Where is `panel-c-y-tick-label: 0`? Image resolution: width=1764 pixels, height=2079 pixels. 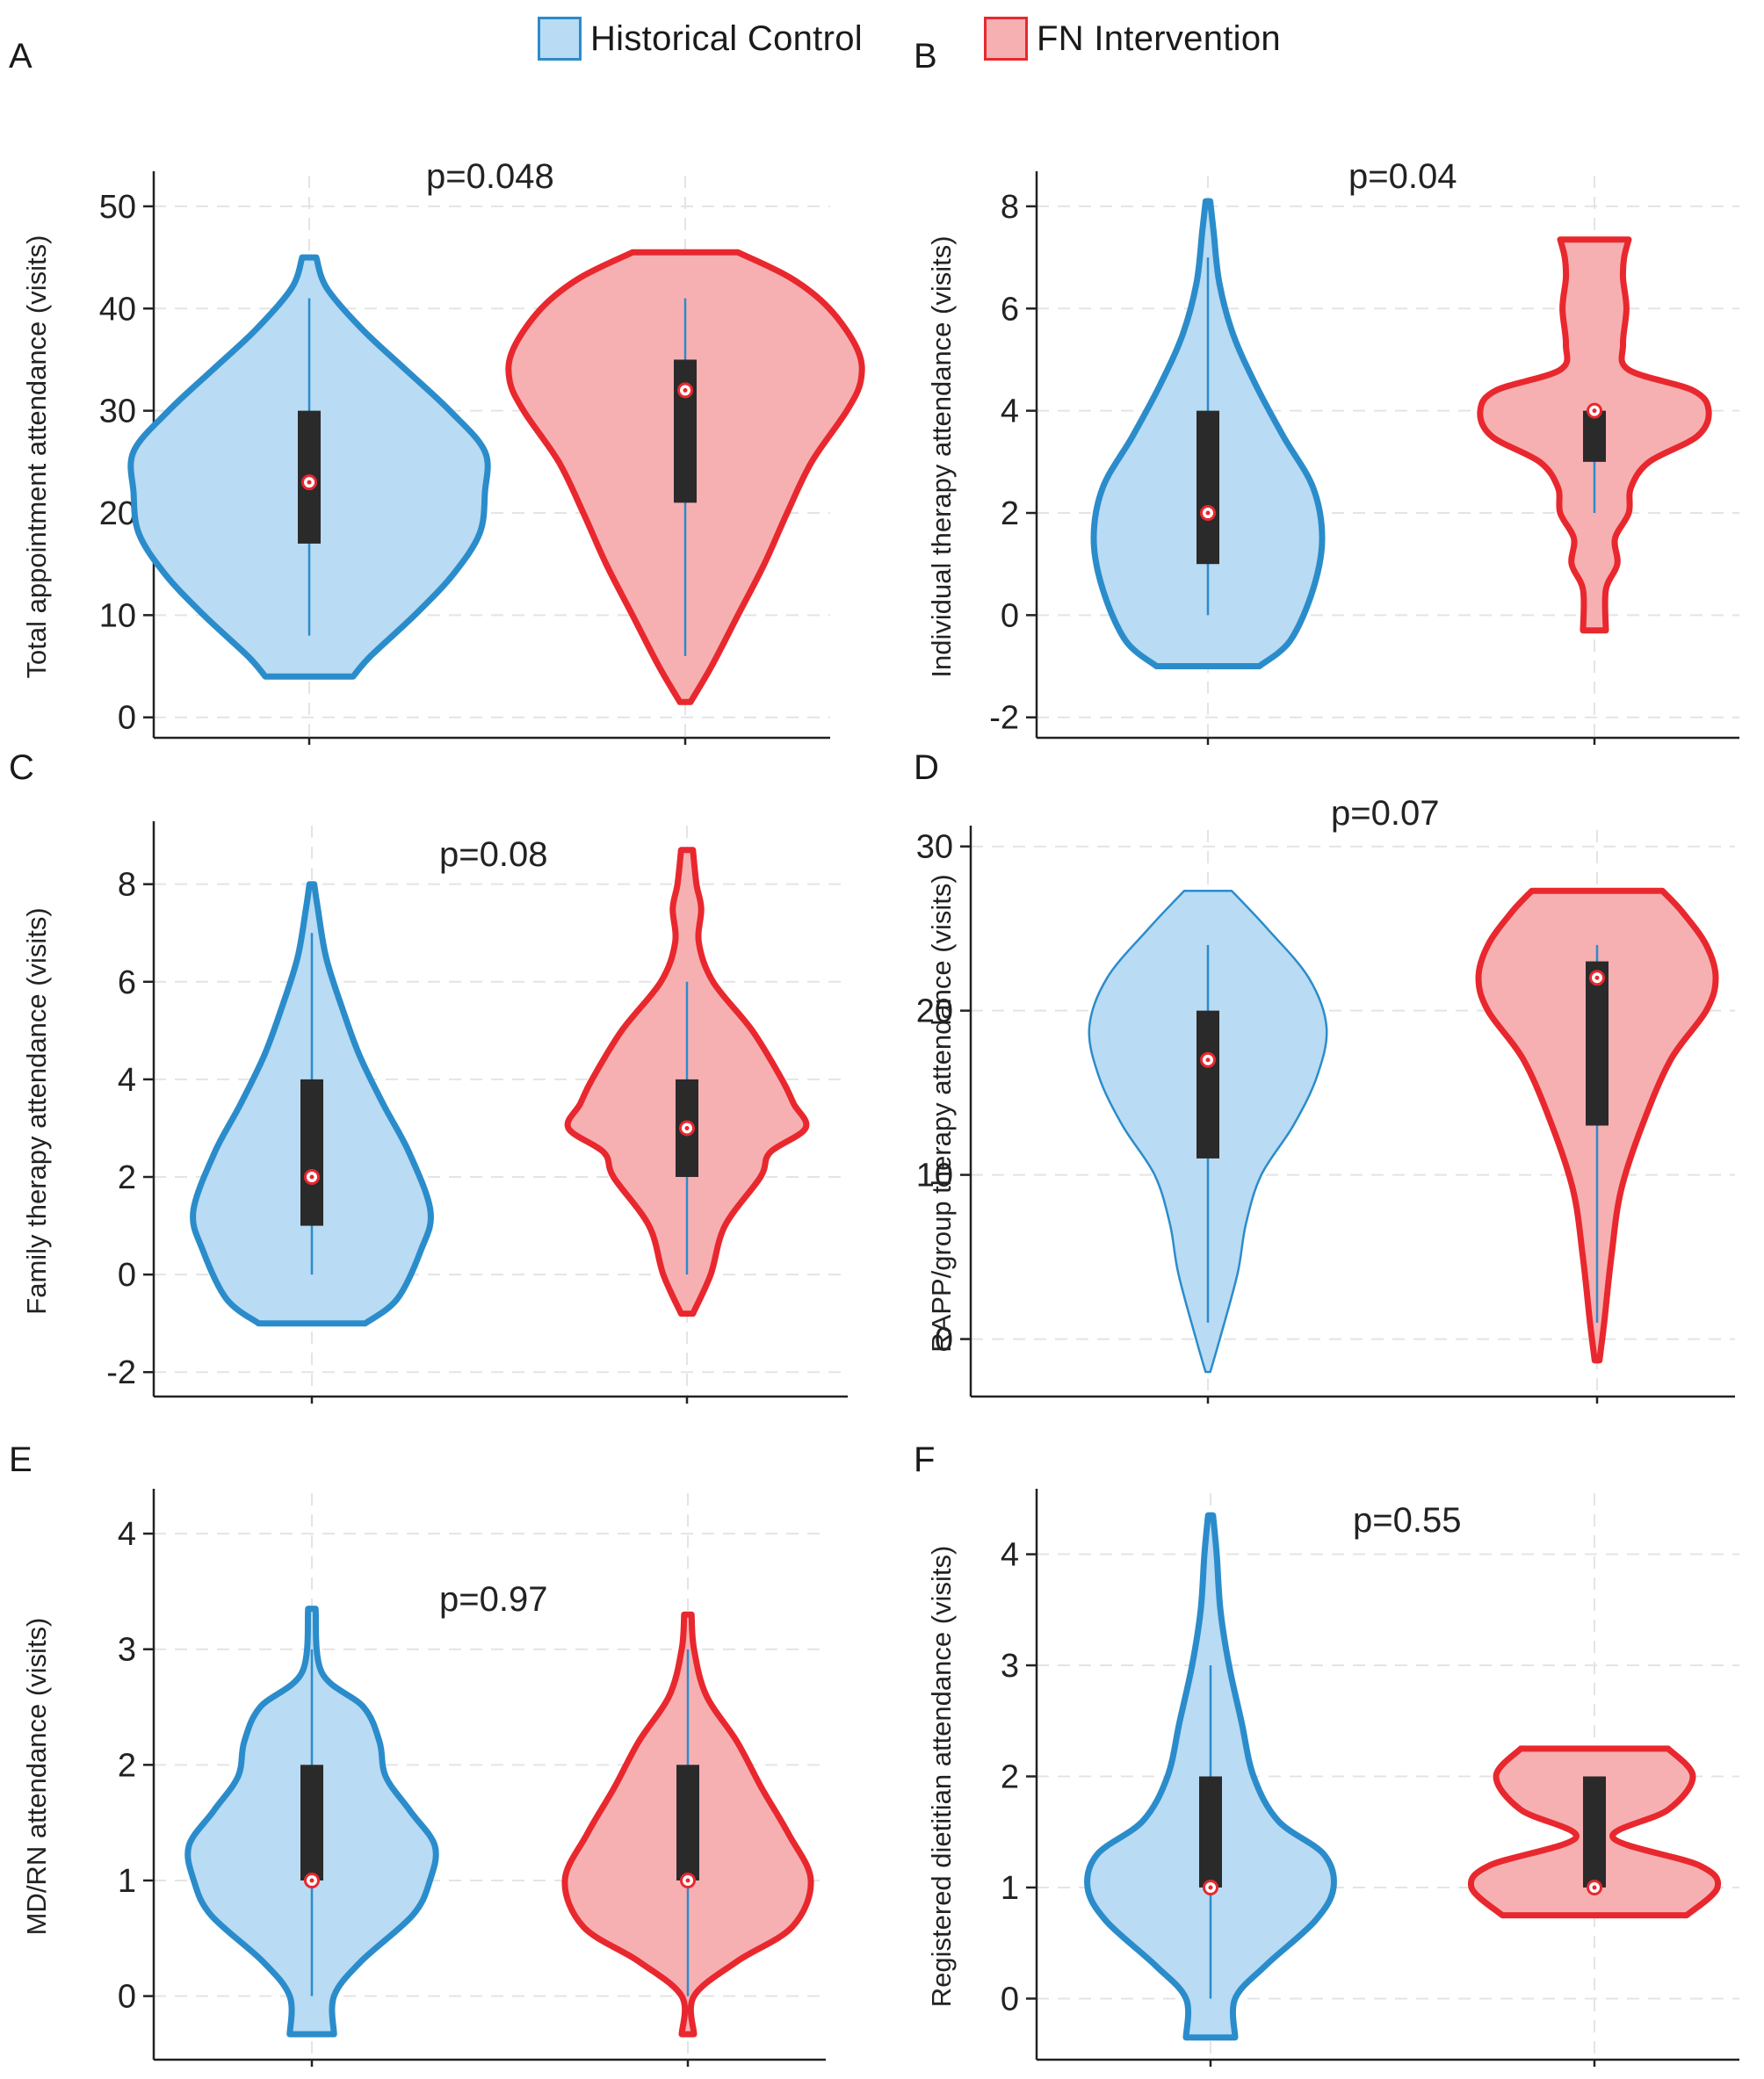 panel-c-y-tick-label: 0 is located at coordinates (127, 1275).